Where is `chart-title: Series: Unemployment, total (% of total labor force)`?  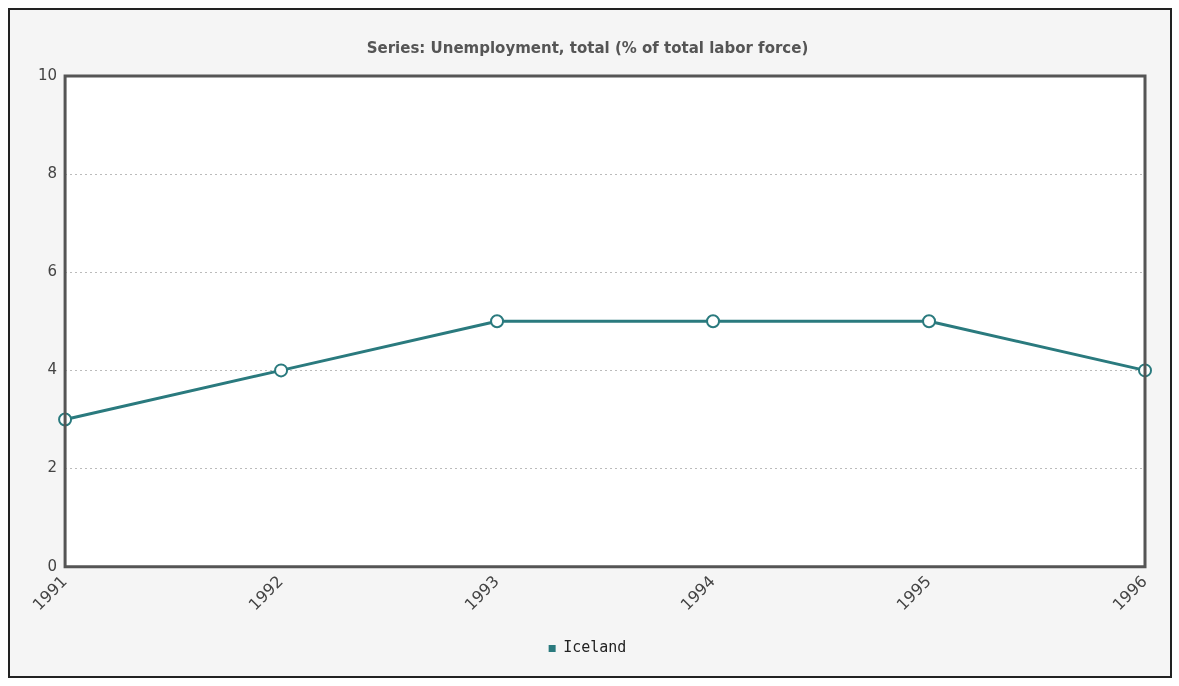 chart-title: Series: Unemployment, total (% of total labor force) is located at coordinates (587, 47).